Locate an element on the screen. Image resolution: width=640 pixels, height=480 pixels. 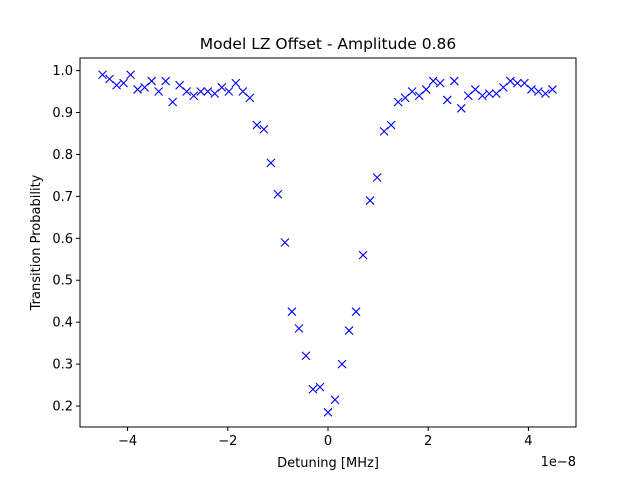
x-axis-label: Detuning [MHz] is located at coordinates (328, 463).